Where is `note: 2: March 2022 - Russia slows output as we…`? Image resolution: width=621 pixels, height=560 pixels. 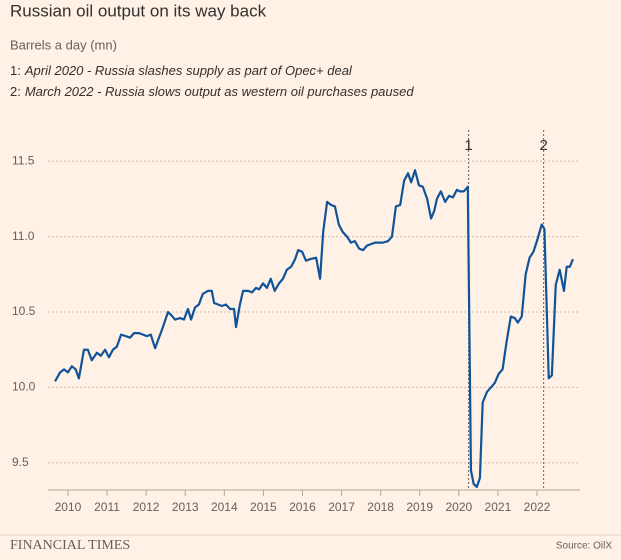
note: 2: March 2022 - Russia slows output as we… is located at coordinates (212, 91).